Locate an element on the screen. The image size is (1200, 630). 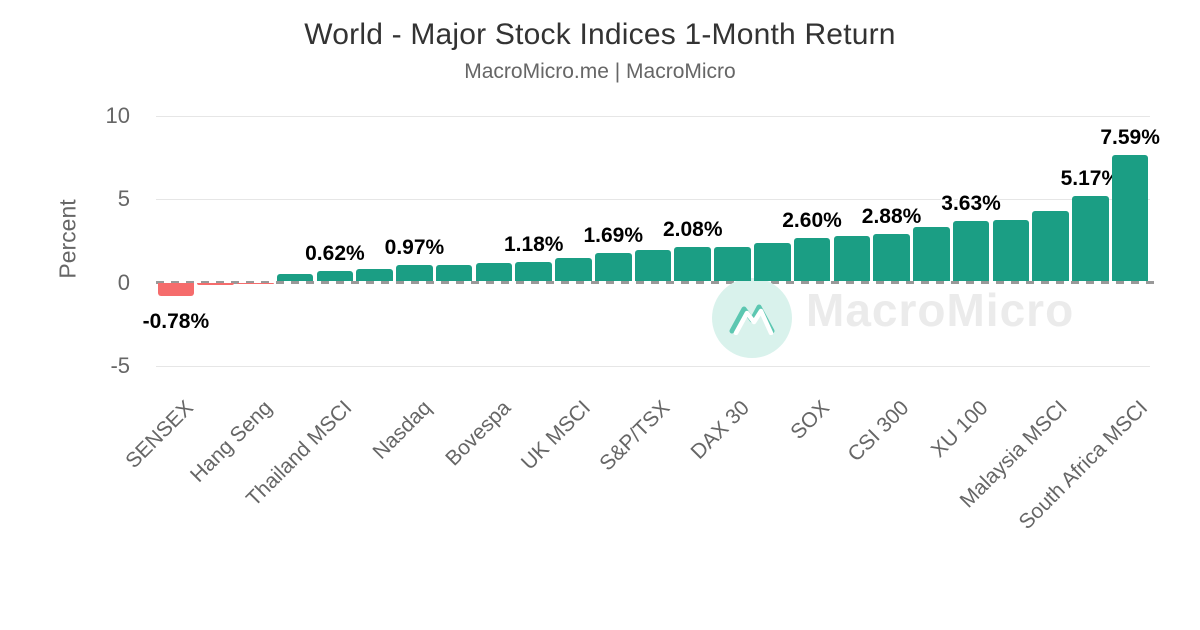
x-axis-label-CSI 300: CSI 300 is located at coordinates (878, 431).